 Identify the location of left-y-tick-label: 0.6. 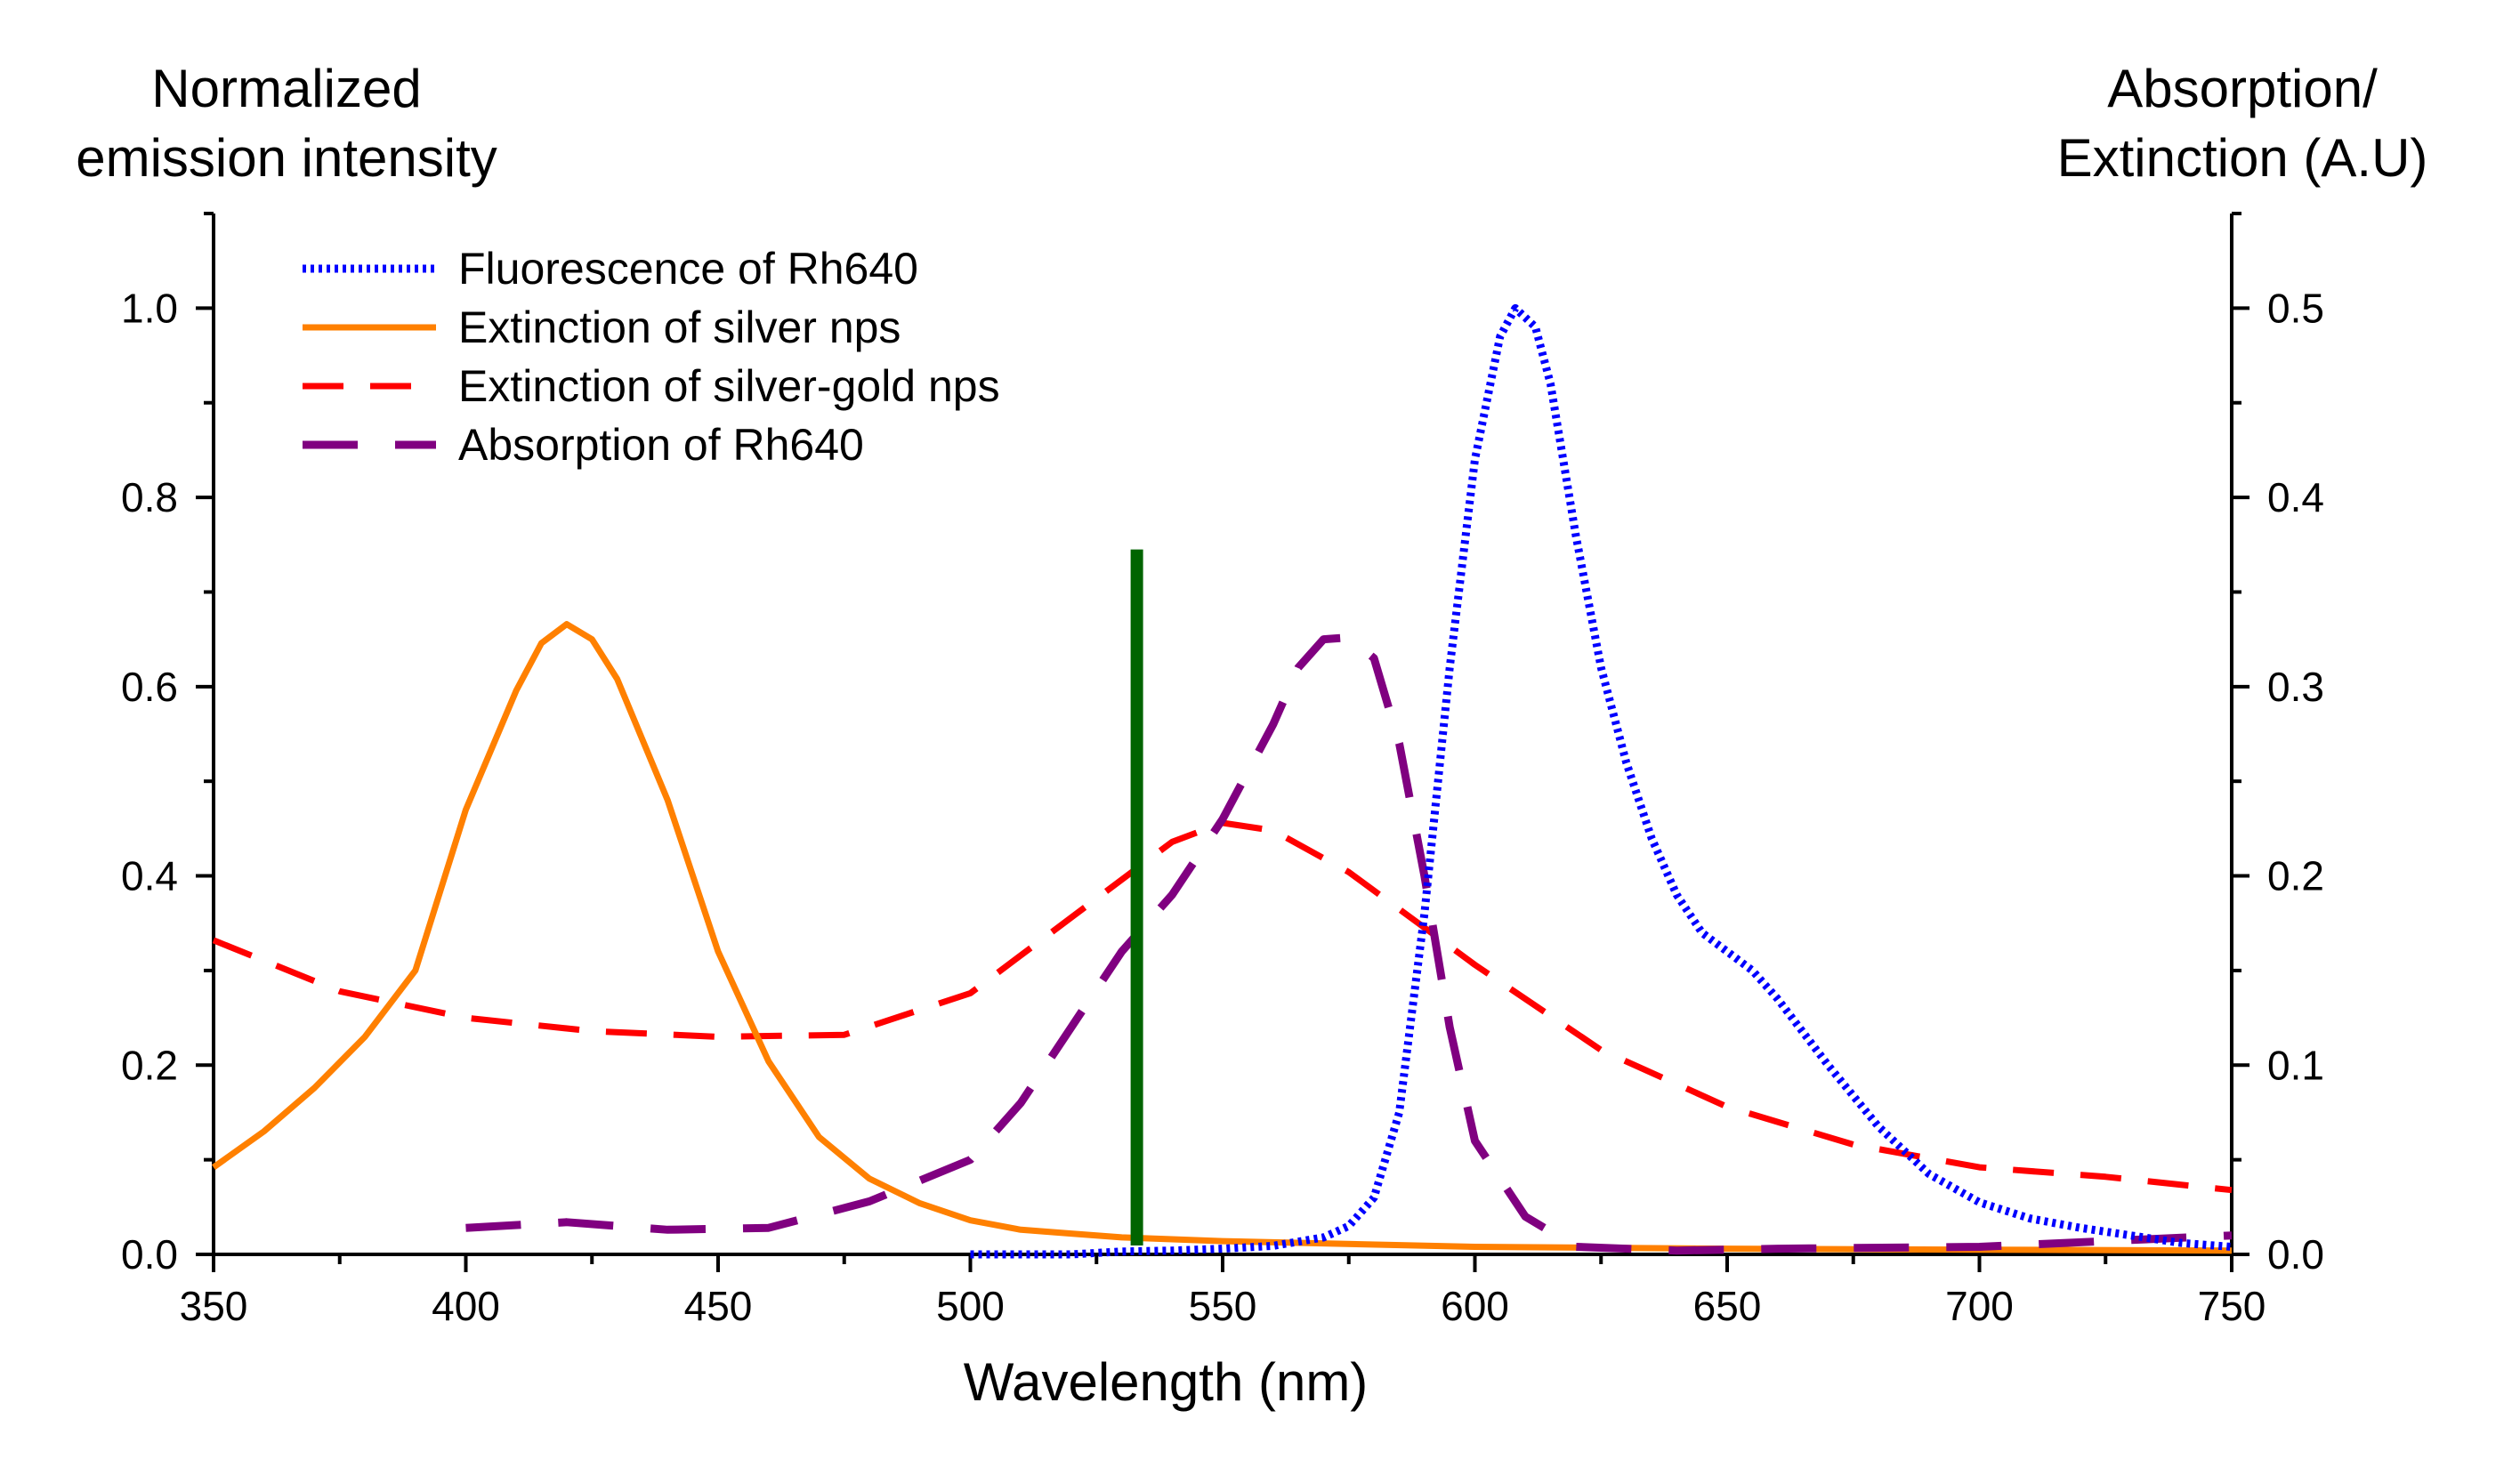
(149, 687).